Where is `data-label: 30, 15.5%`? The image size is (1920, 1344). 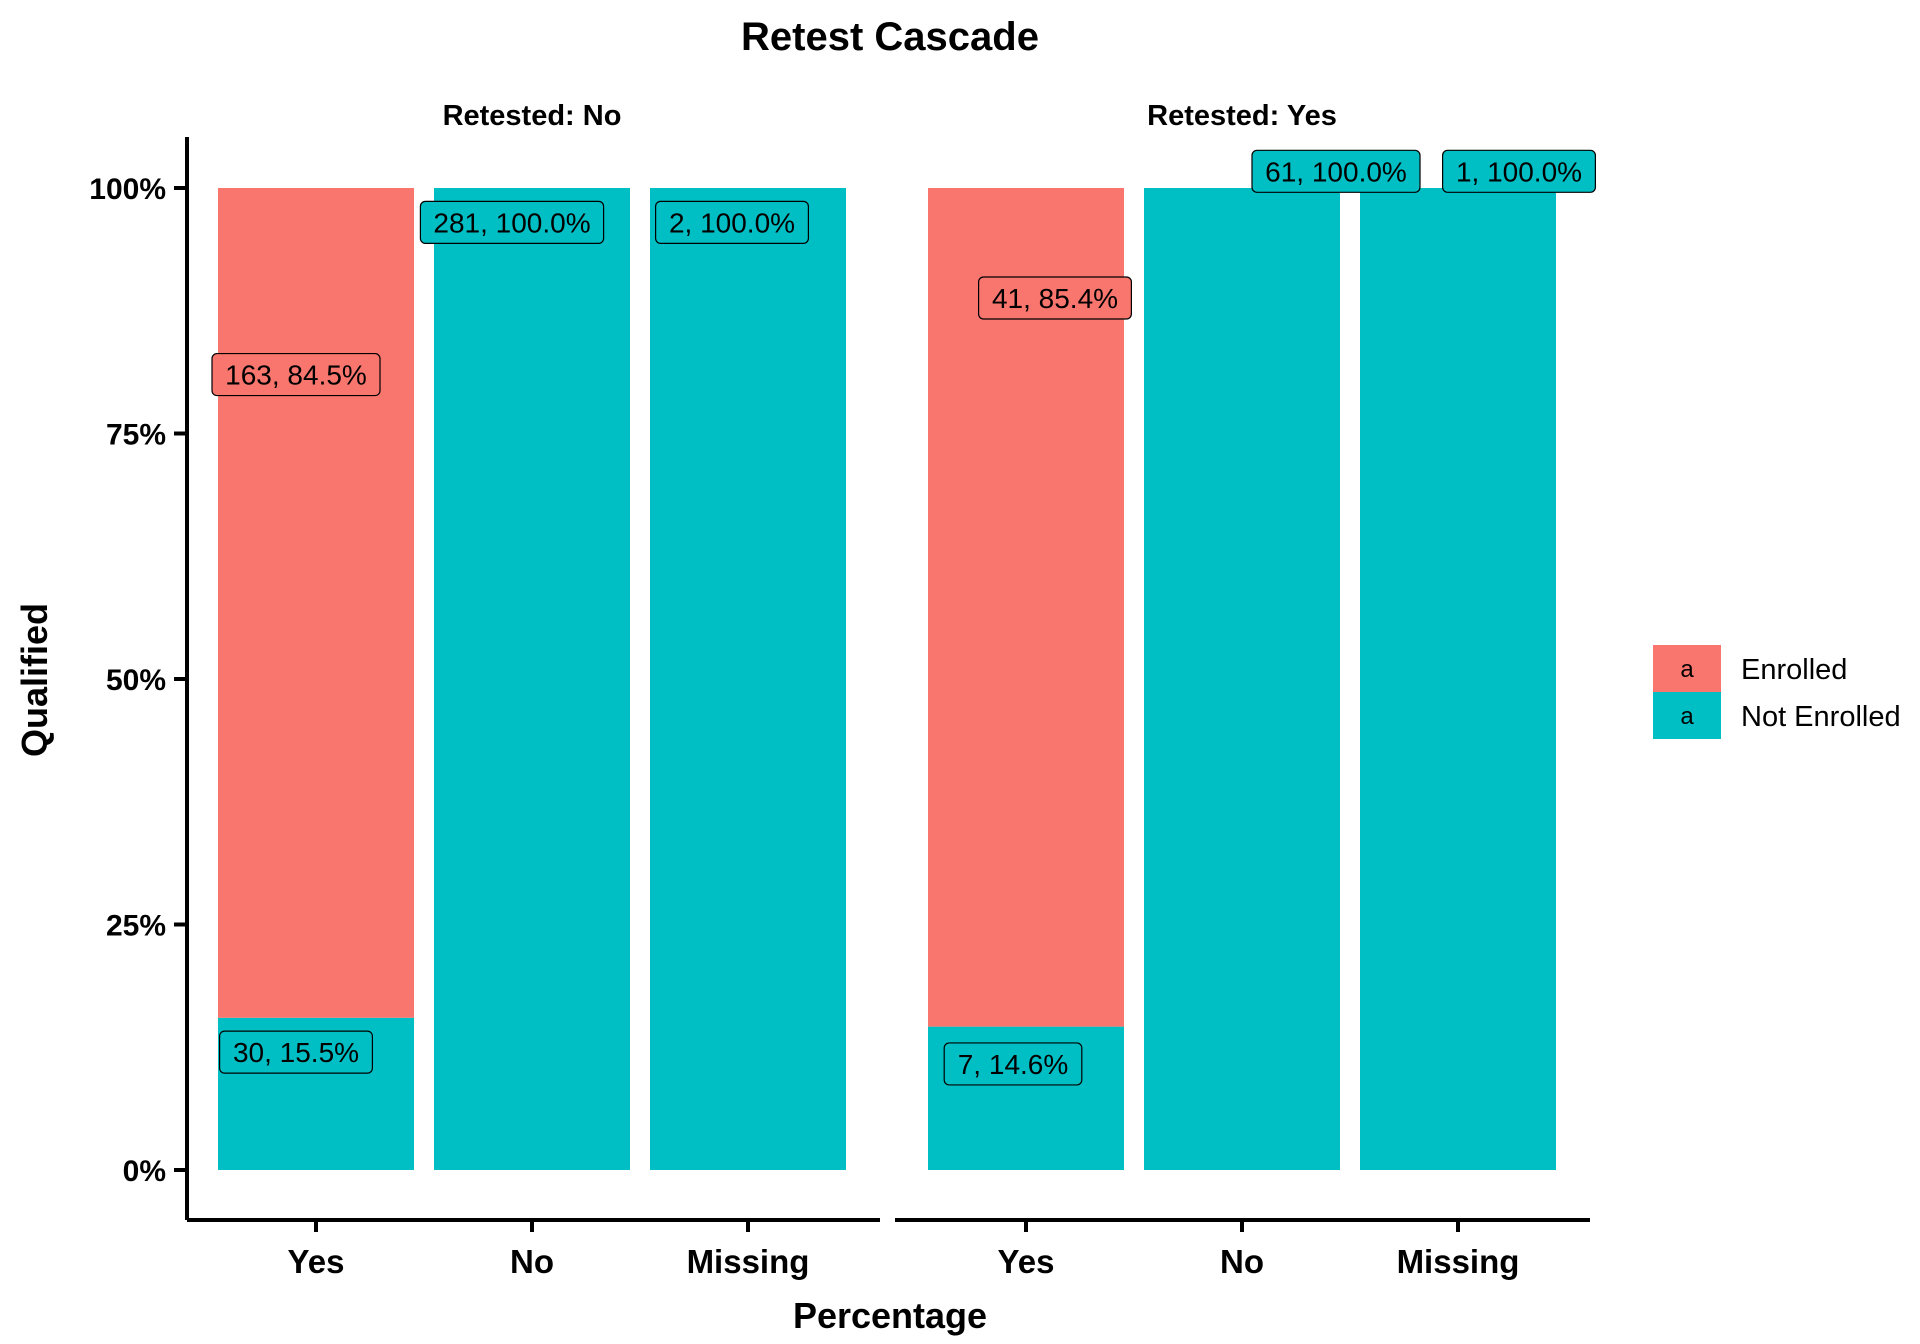
data-label: 30, 15.5% is located at coordinates (296, 1052).